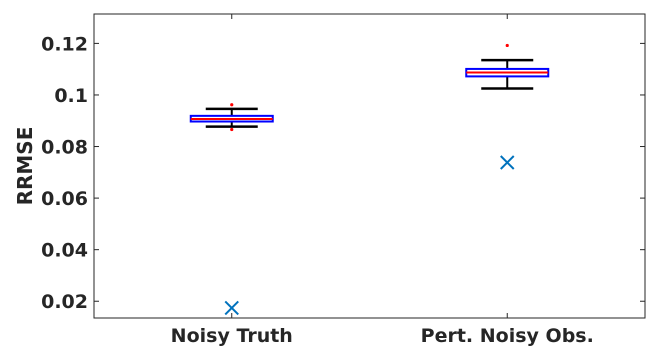 This screenshot has height=346, width=647. I want to click on y-tick-label: 0.08, so click(64, 148).